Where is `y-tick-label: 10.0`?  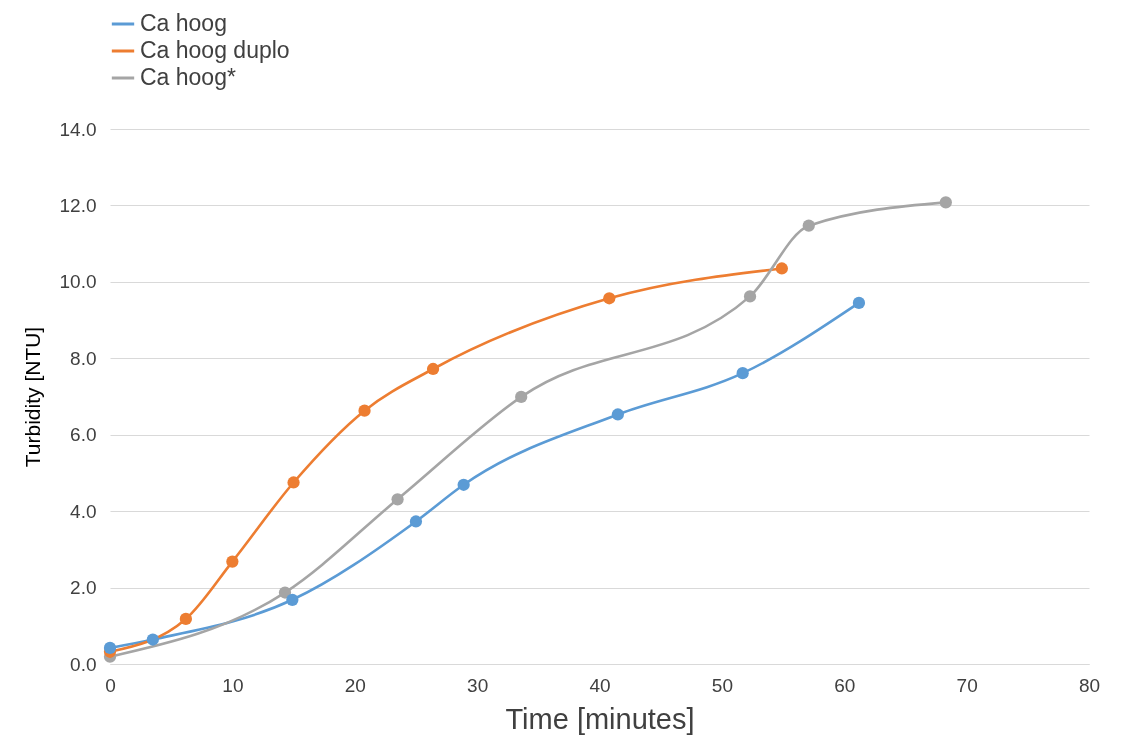
y-tick-label: 10.0 is located at coordinates (78, 282).